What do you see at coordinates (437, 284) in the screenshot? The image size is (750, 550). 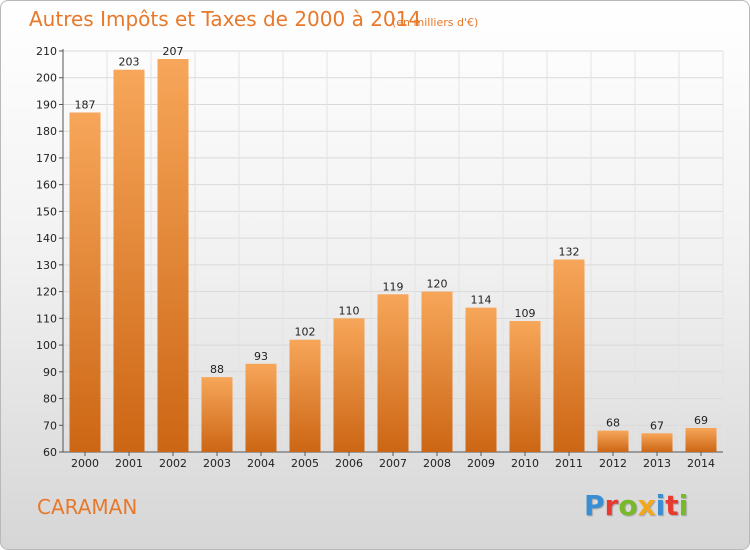 I see `data-label: 120` at bounding box center [437, 284].